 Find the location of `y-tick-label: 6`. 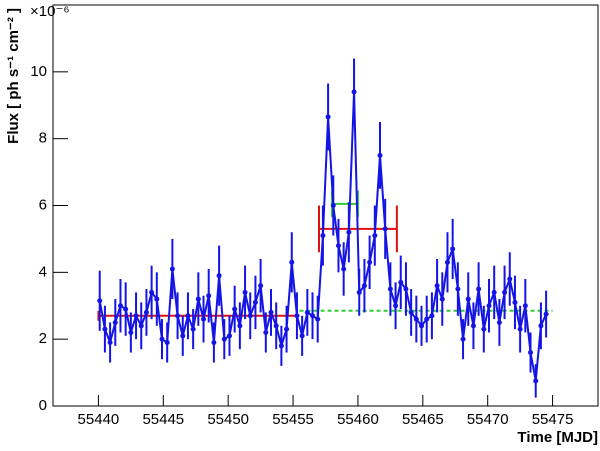

y-tick-label: 6 is located at coordinates (43, 204).